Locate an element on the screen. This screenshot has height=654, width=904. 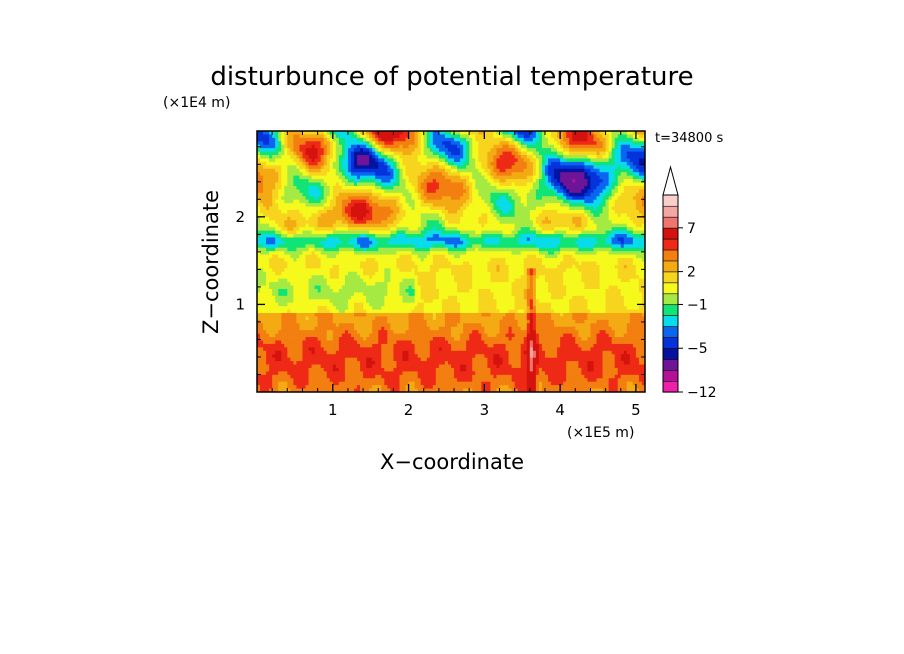
y-axis-label: Z−coordinate is located at coordinates (211, 262).